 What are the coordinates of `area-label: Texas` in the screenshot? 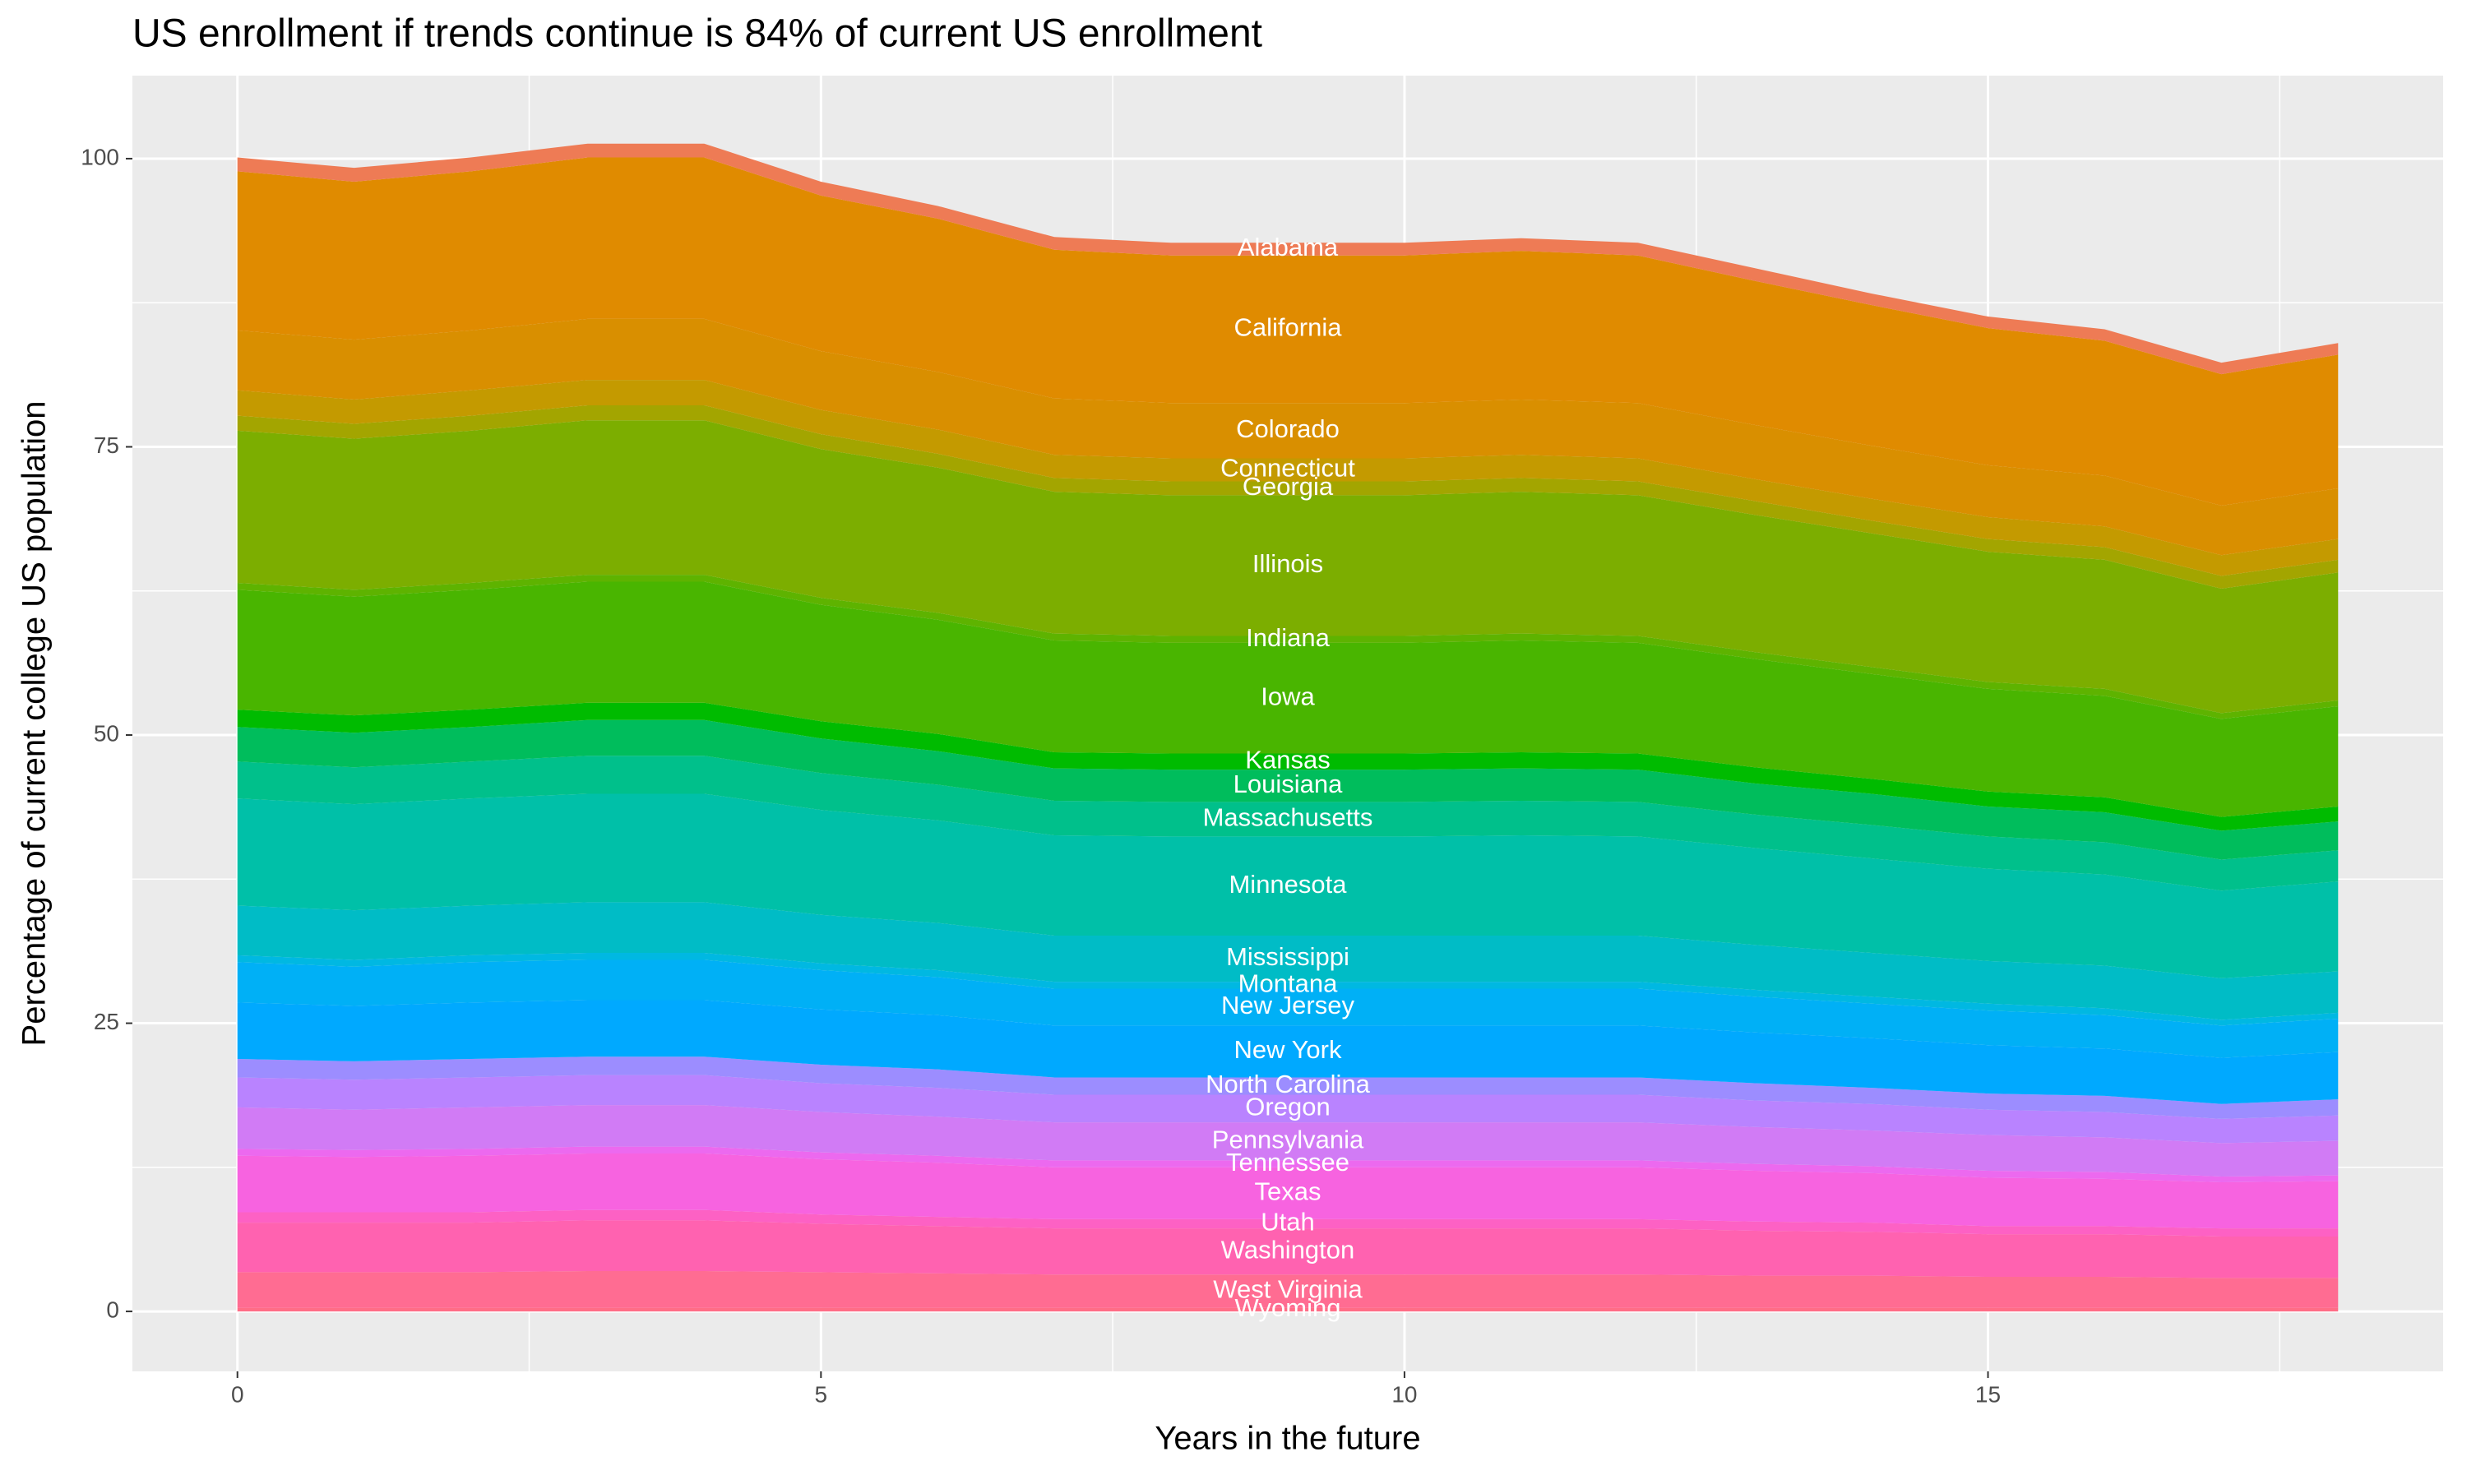 It's located at (1288, 1191).